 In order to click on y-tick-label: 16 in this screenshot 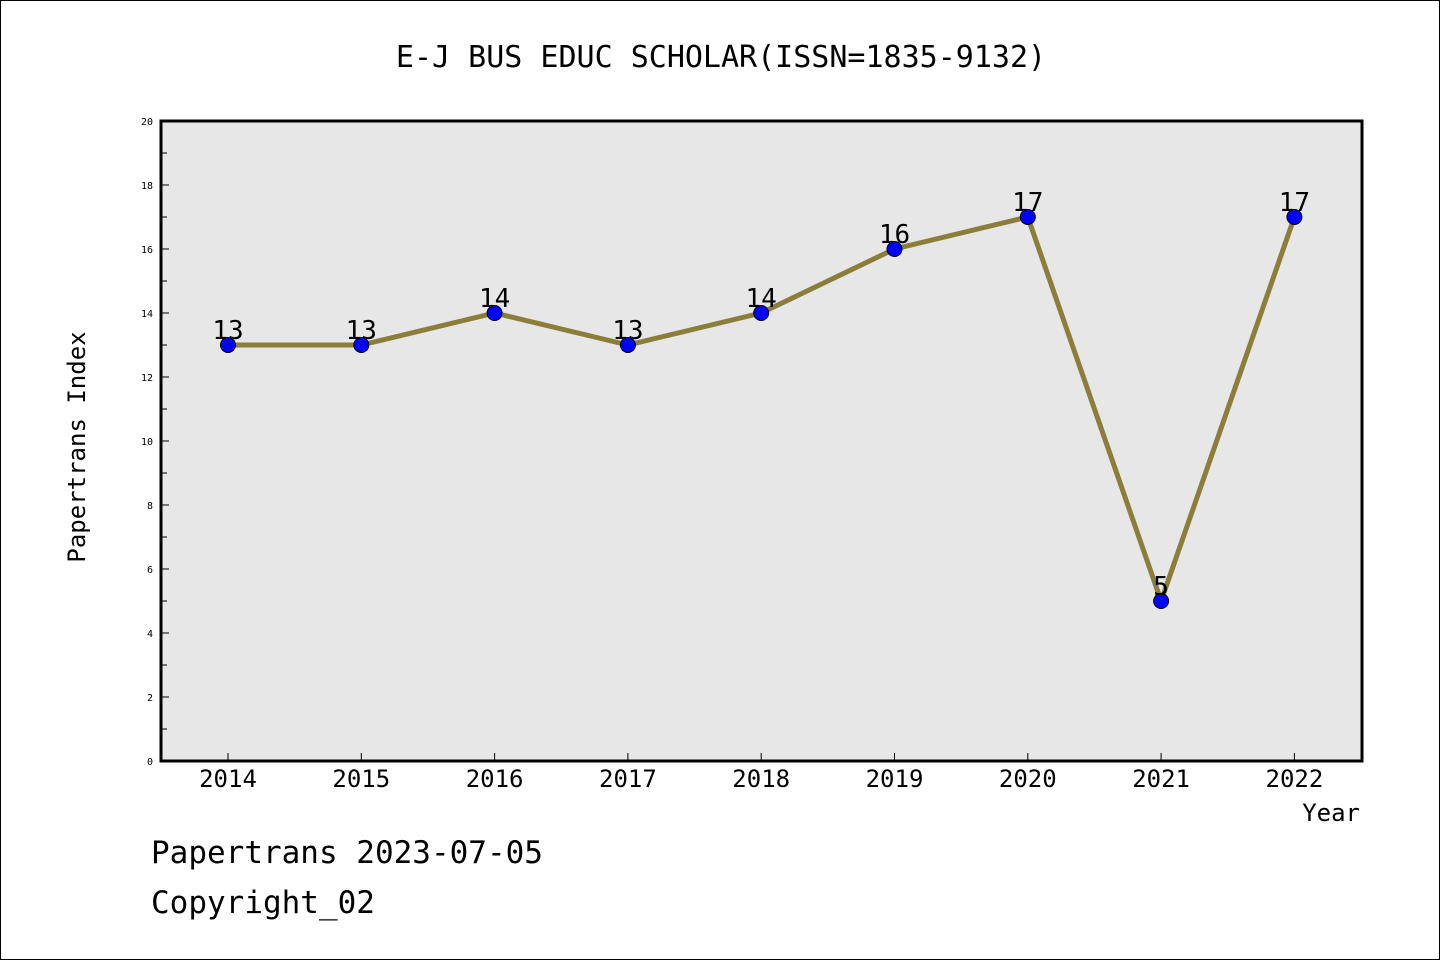, I will do `click(147, 250)`.